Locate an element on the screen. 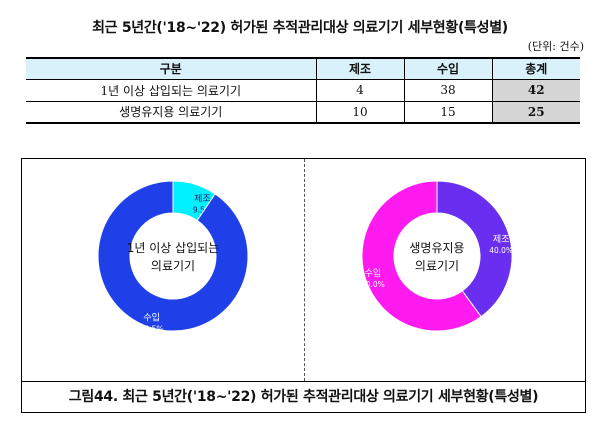 The width and height of the screenshot is (600, 431). slice-value-label: 90.5% is located at coordinates (152, 328).